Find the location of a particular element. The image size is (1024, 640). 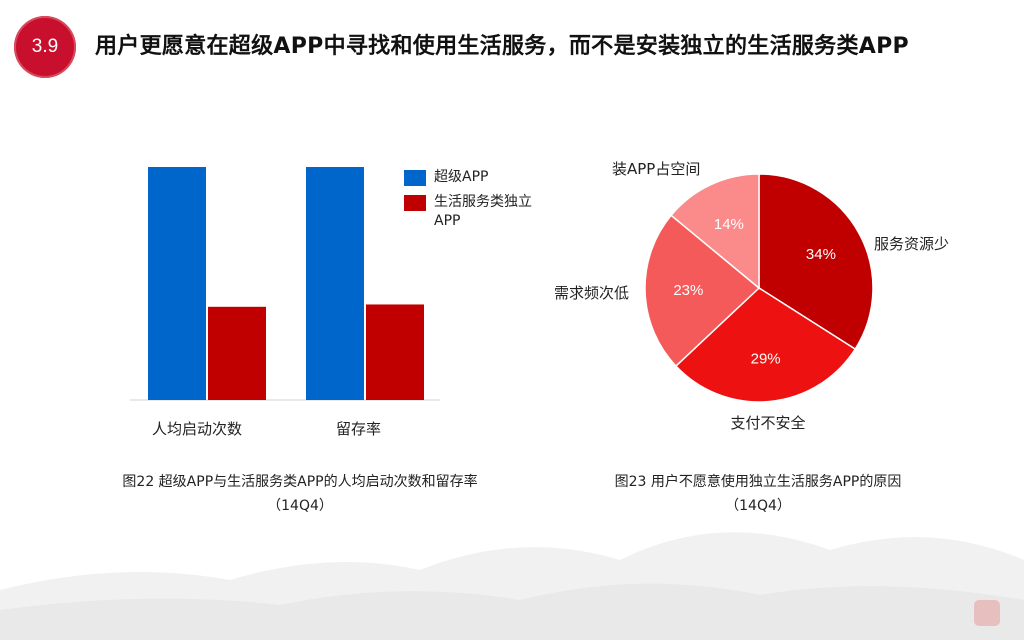

pie-category-label: 服务资源少 is located at coordinates (911, 244).